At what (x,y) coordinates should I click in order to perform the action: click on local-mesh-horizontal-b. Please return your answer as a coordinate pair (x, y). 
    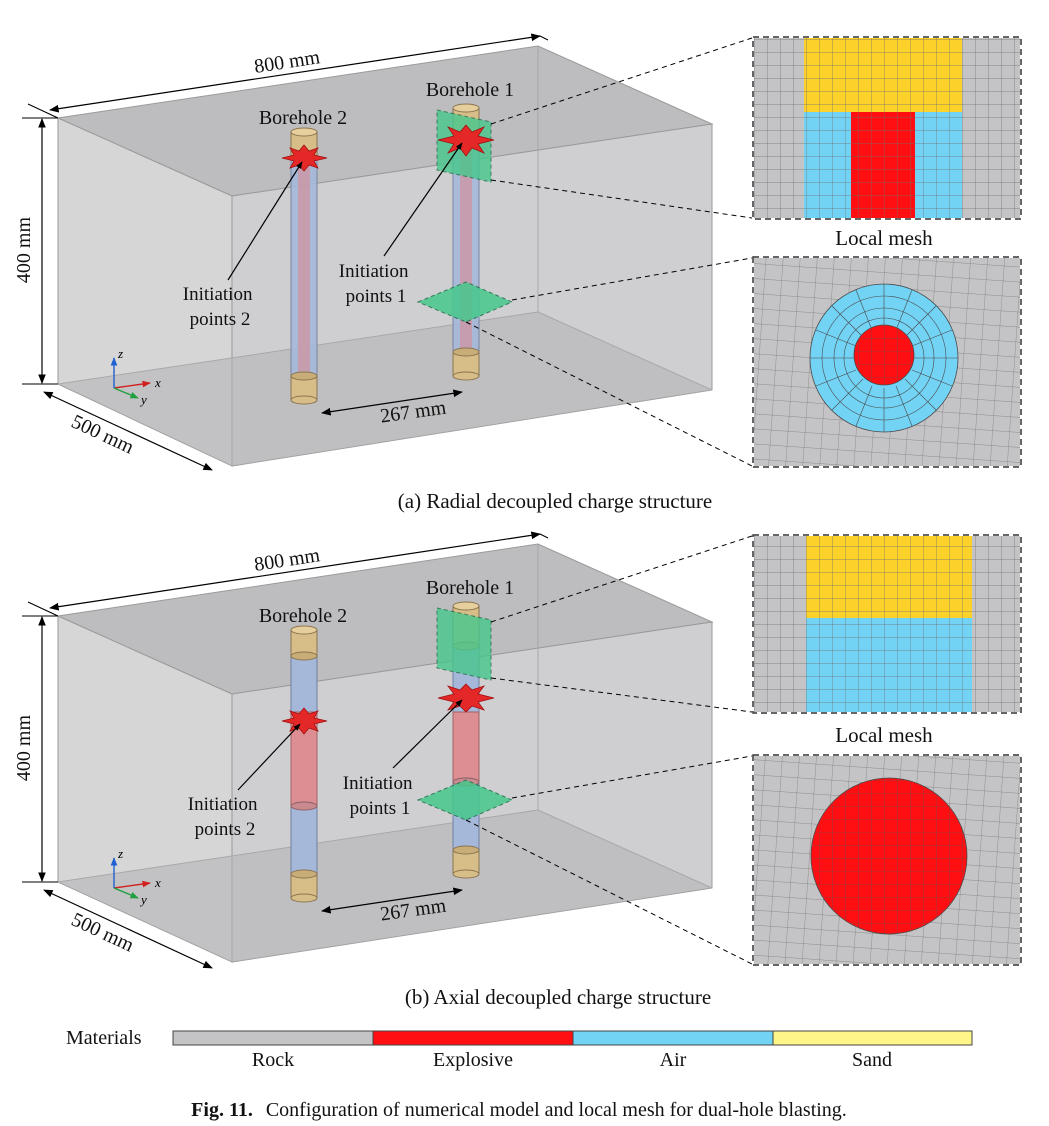
    Looking at the image, I should click on (887, 860).